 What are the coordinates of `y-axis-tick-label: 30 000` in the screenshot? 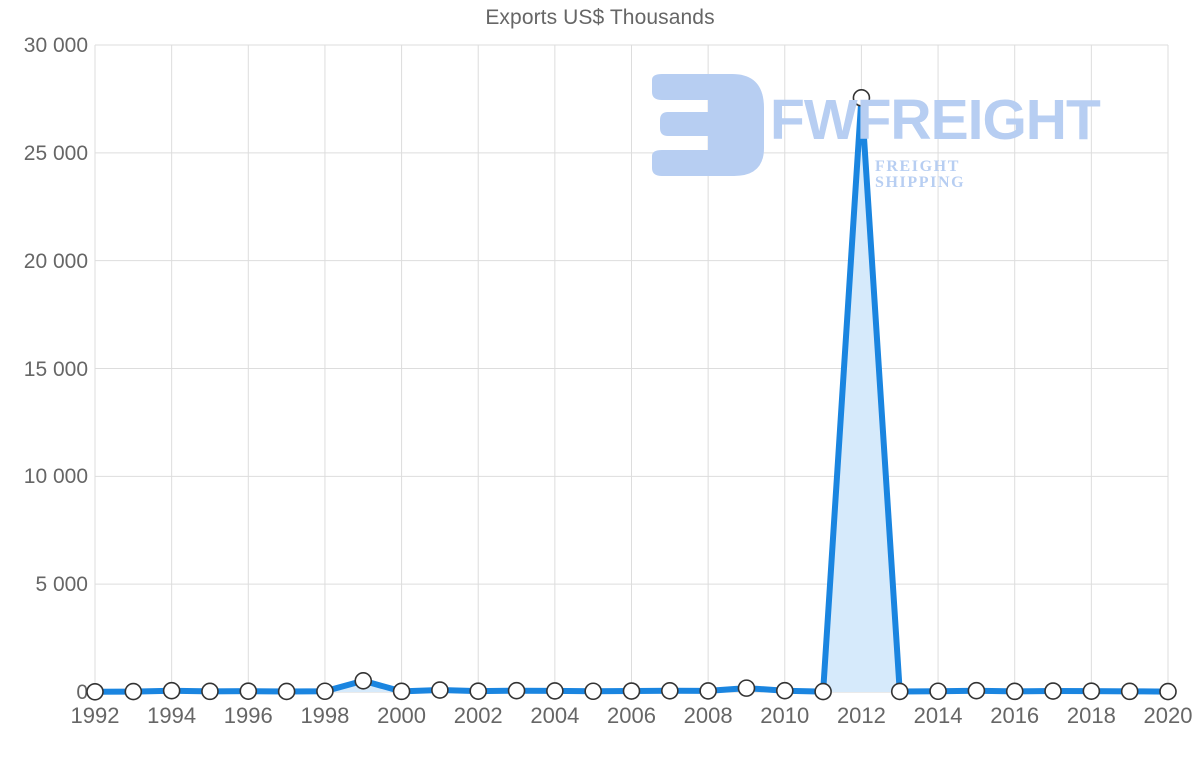 It's located at (55, 45).